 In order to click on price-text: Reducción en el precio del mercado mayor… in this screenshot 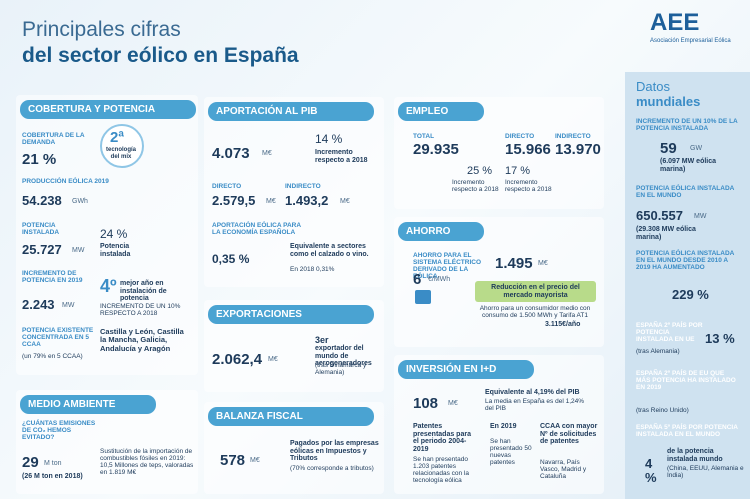, I will do `click(535, 292)`.